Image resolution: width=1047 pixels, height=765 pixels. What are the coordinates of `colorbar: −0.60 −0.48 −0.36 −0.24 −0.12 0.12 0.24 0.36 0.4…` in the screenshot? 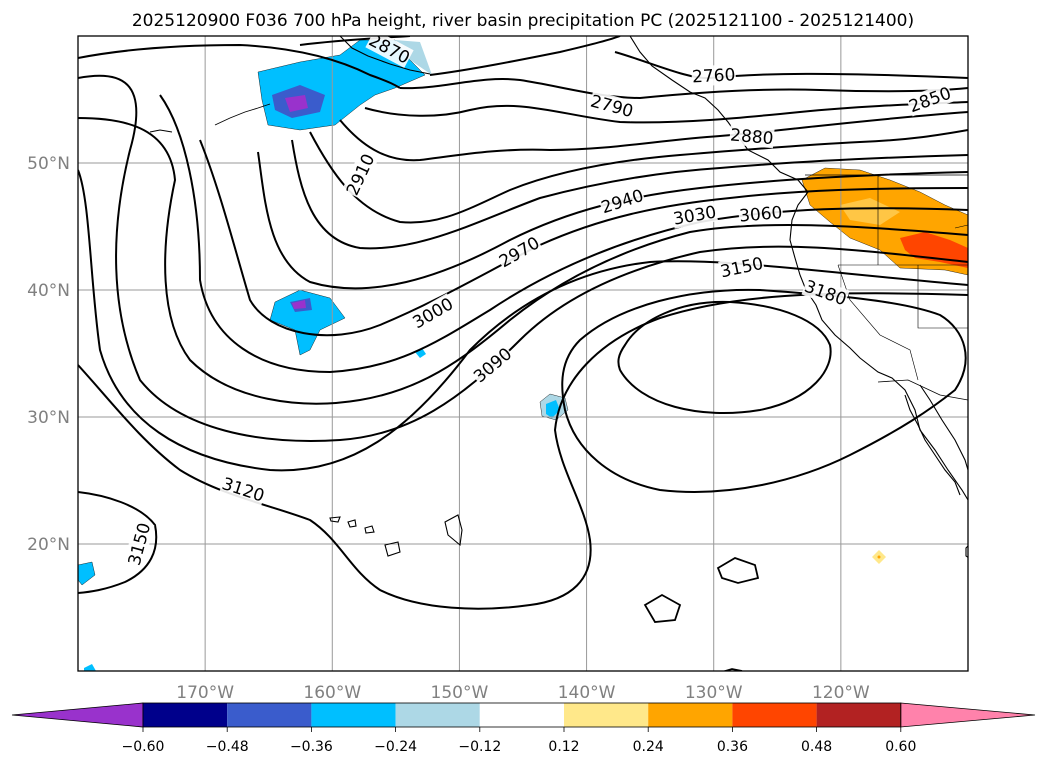 It's located at (523, 728).